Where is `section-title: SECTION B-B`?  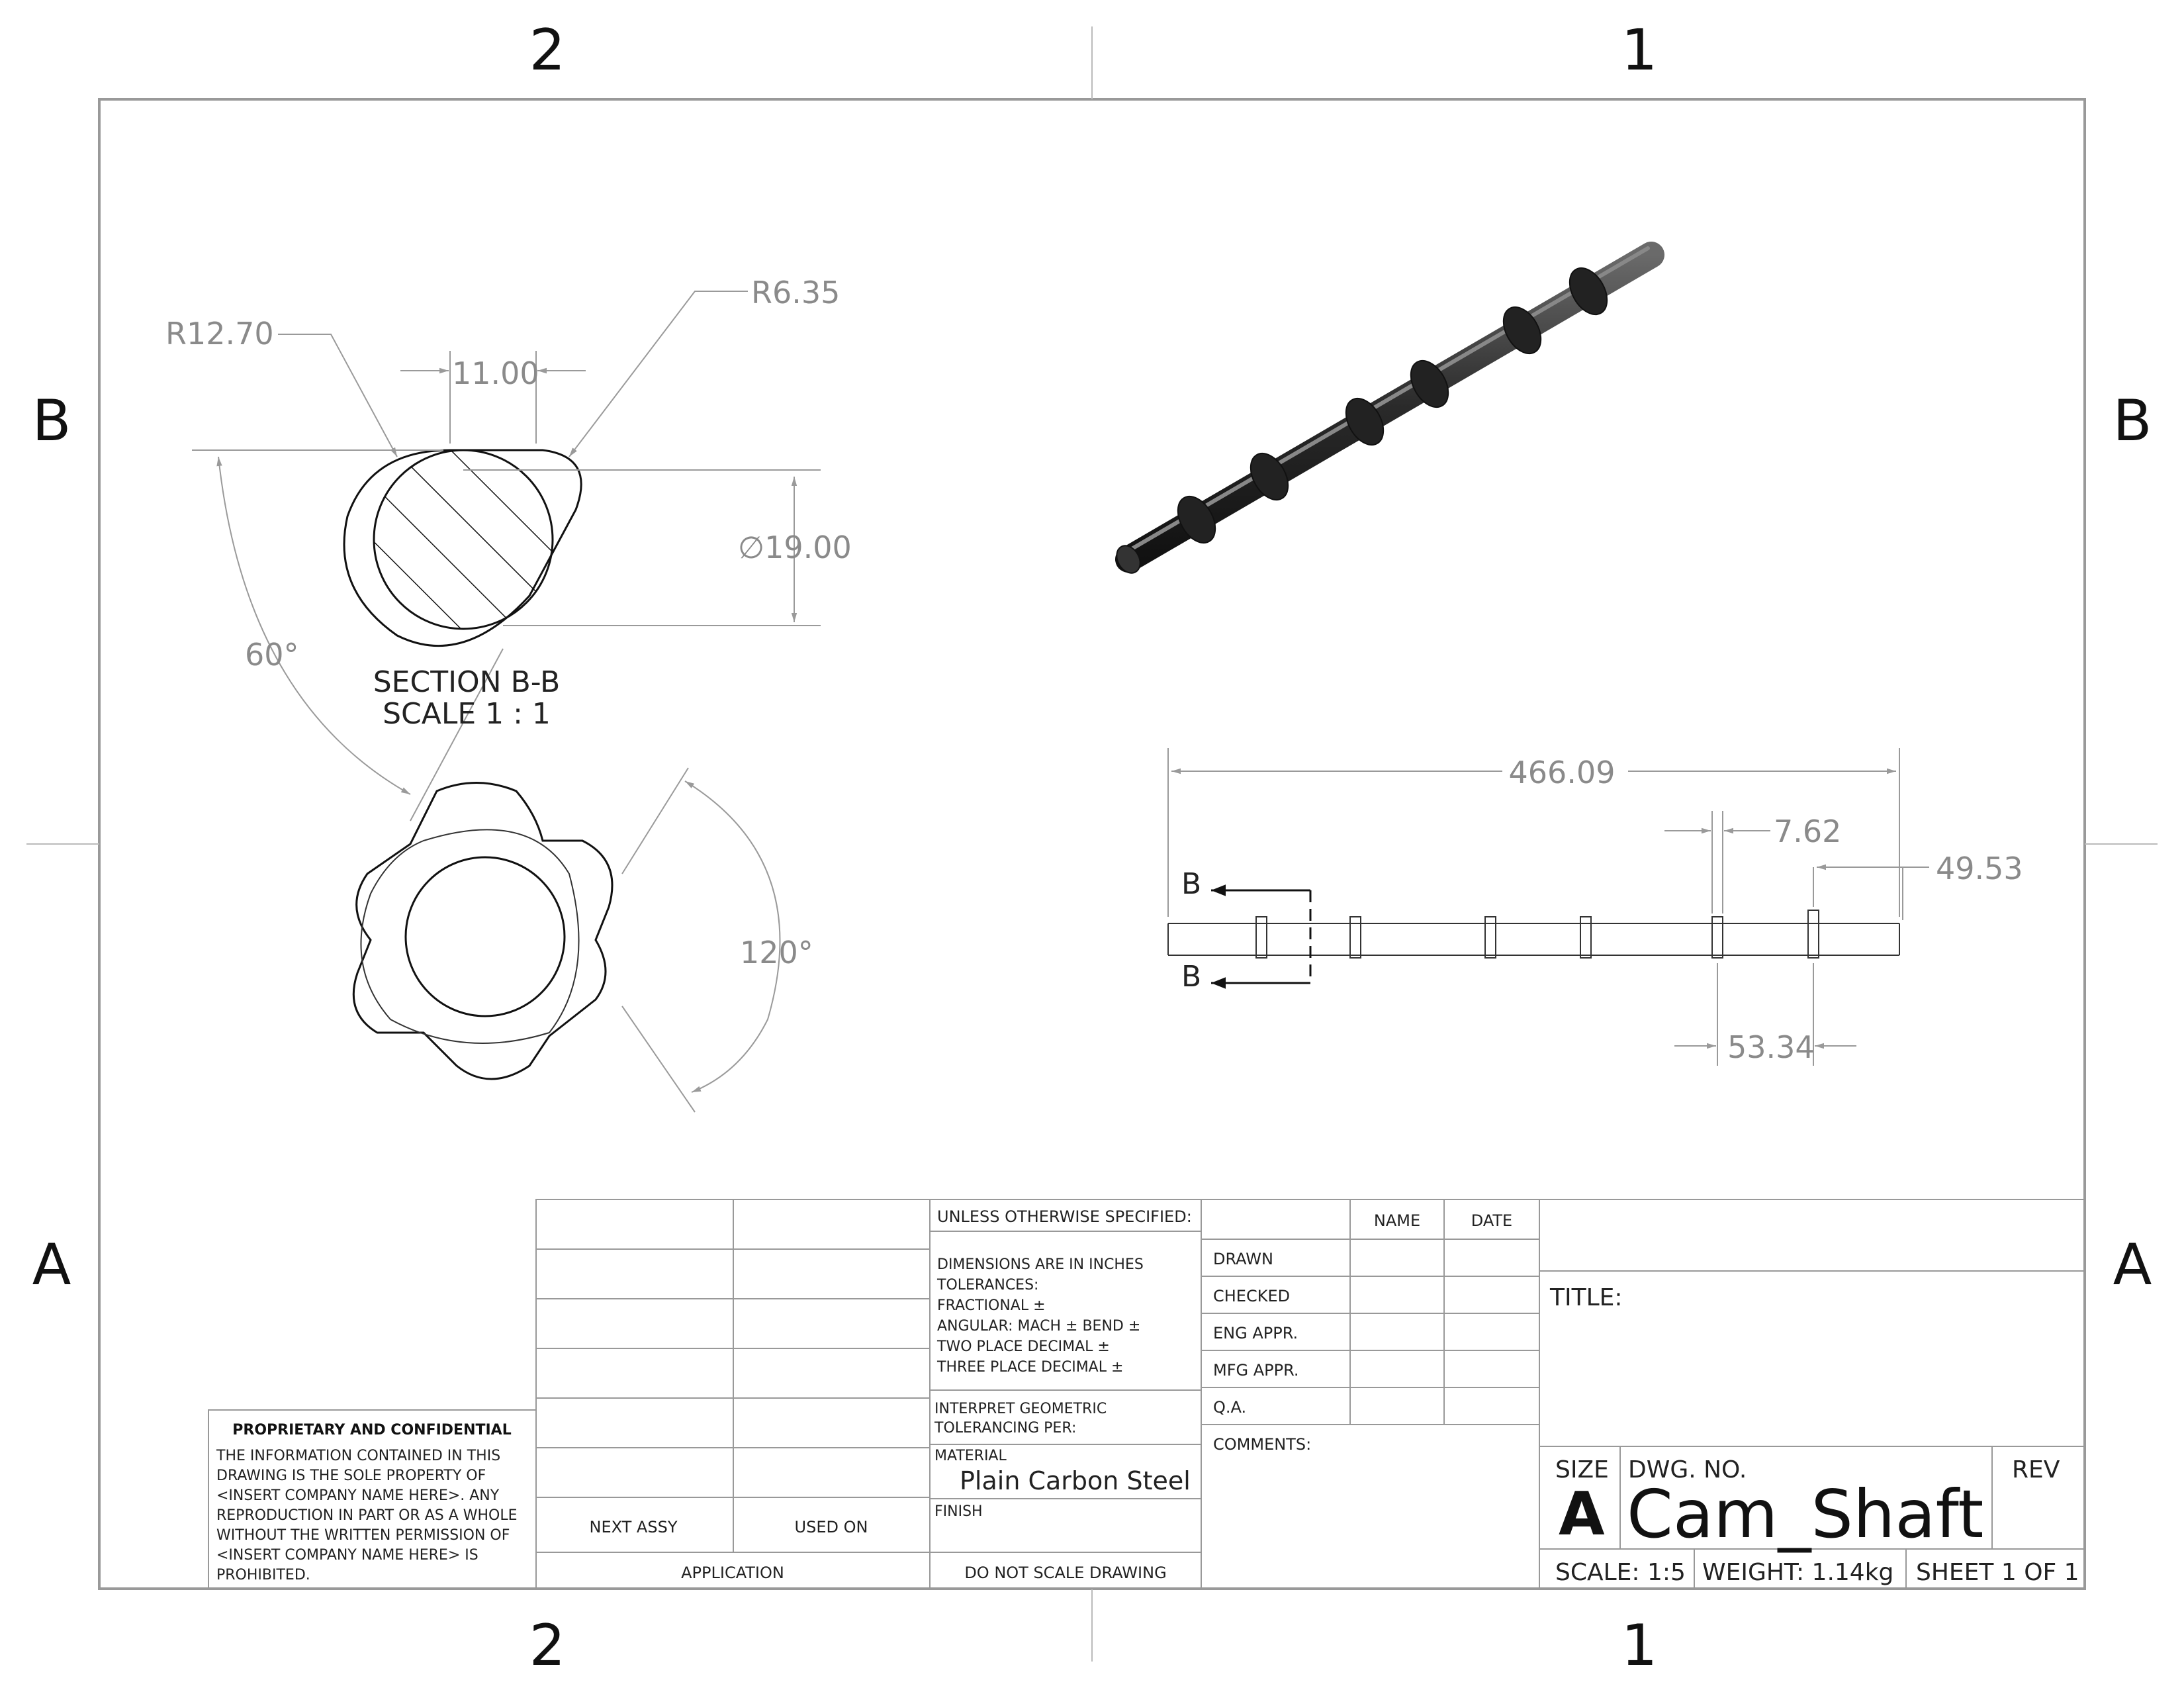
section-title: SECTION B-B is located at coordinates (467, 682).